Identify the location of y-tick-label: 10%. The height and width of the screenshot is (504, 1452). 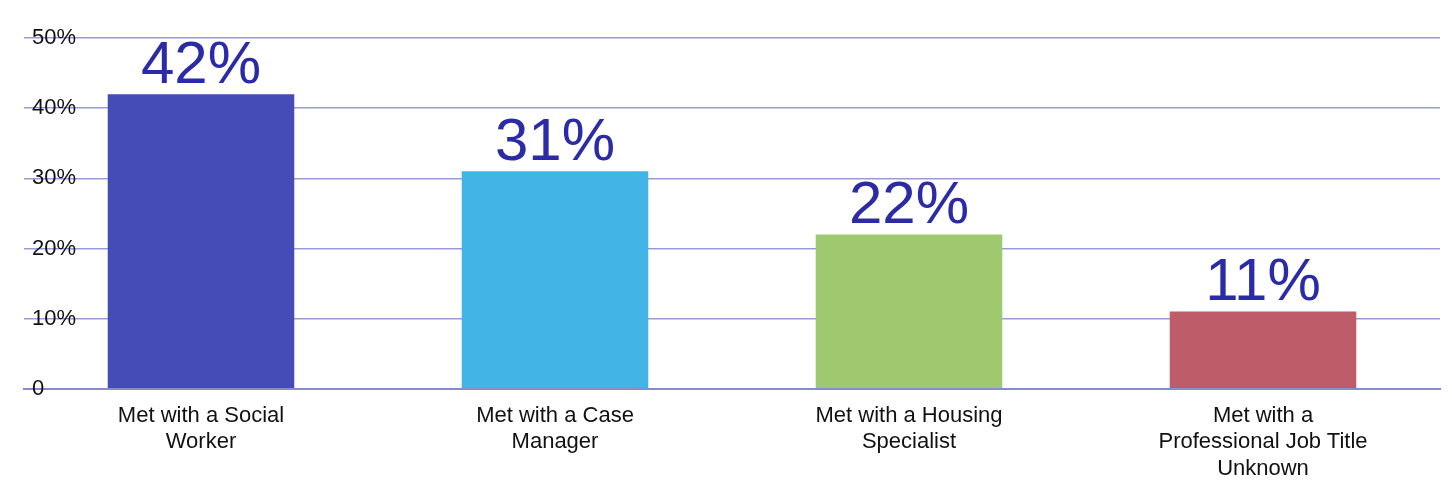
(54, 317).